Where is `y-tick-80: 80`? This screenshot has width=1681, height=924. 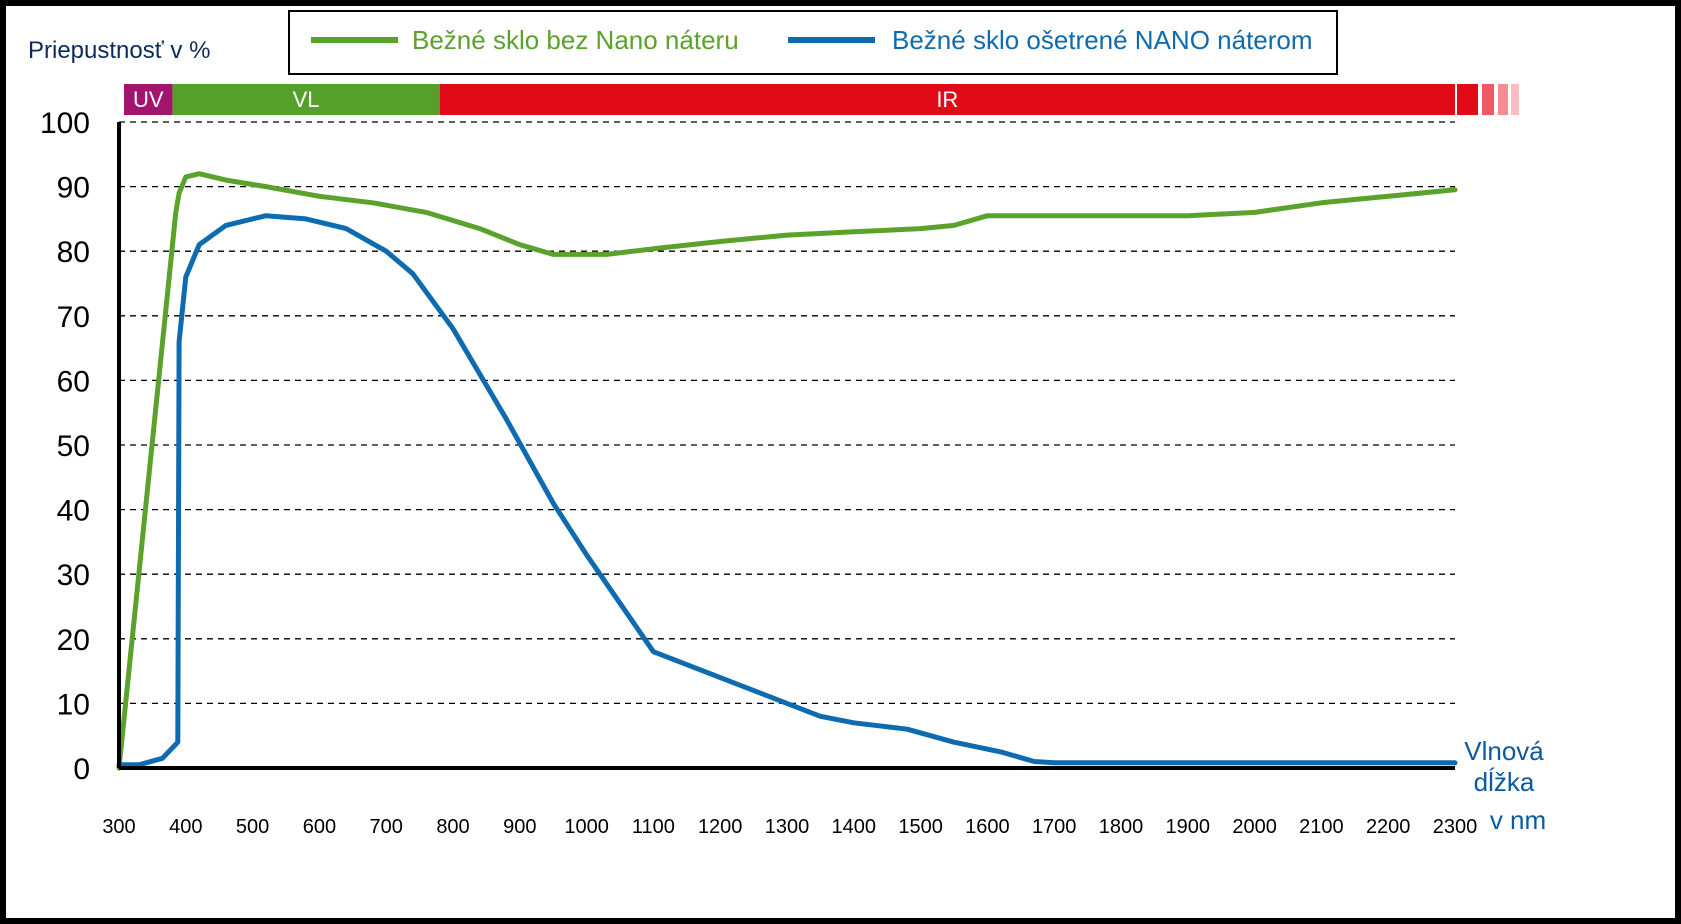 y-tick-80: 80 is located at coordinates (73, 252).